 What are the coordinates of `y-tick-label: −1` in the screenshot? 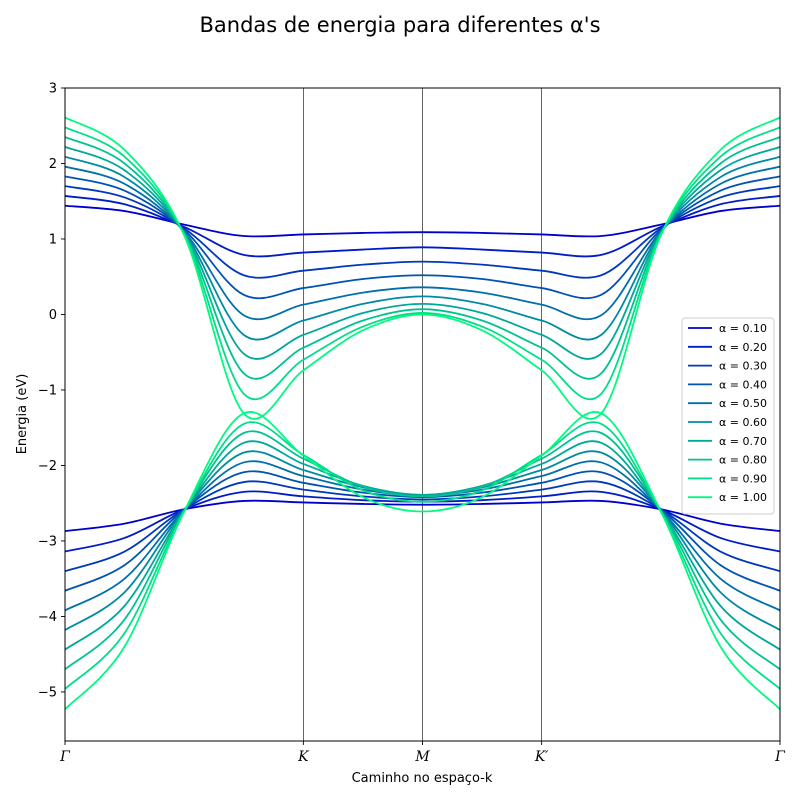 It's located at (47, 390).